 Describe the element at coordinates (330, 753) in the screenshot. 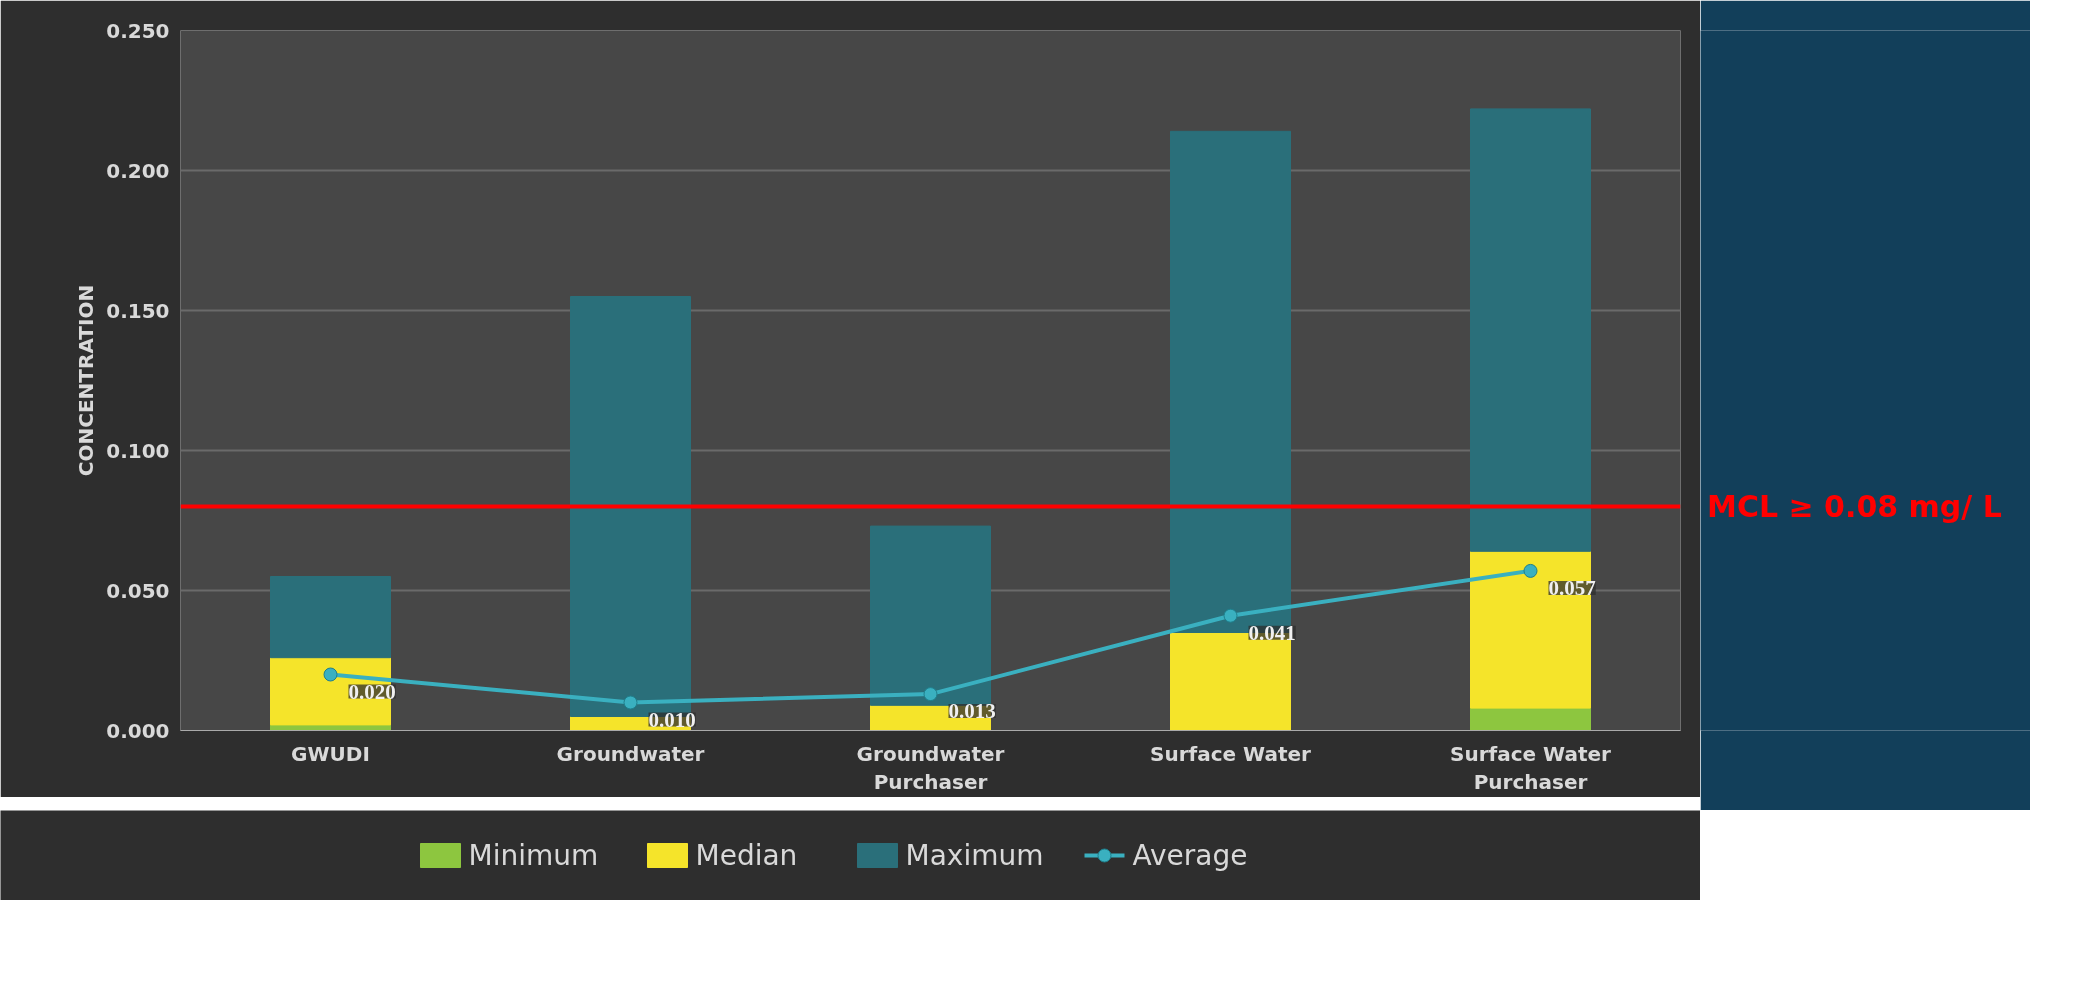

I see `x-tick-label: GWUDI` at that location.